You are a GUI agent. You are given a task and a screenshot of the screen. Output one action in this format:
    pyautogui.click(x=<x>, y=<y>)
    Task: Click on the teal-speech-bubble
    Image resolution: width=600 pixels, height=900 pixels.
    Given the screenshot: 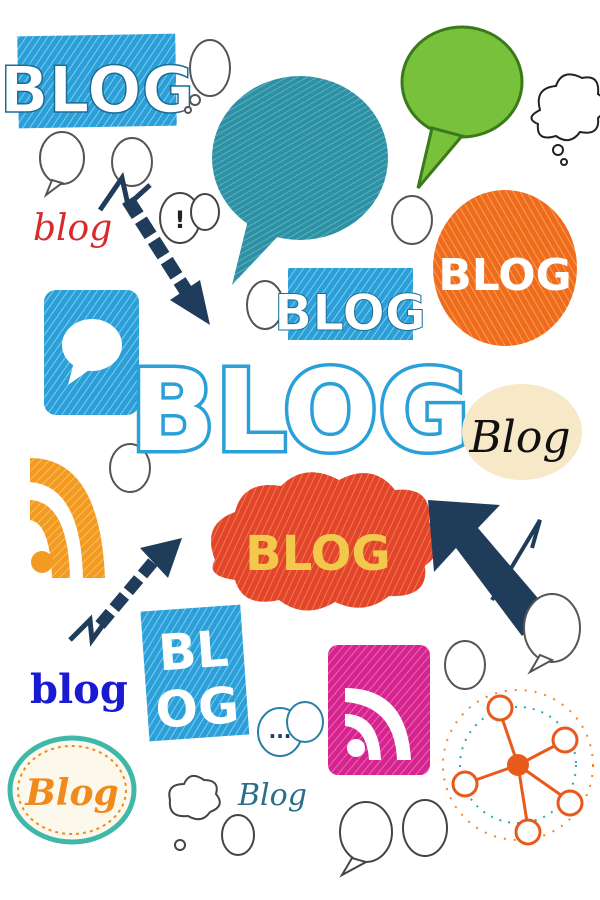 What is the action you would take?
    pyautogui.click(x=300, y=180)
    